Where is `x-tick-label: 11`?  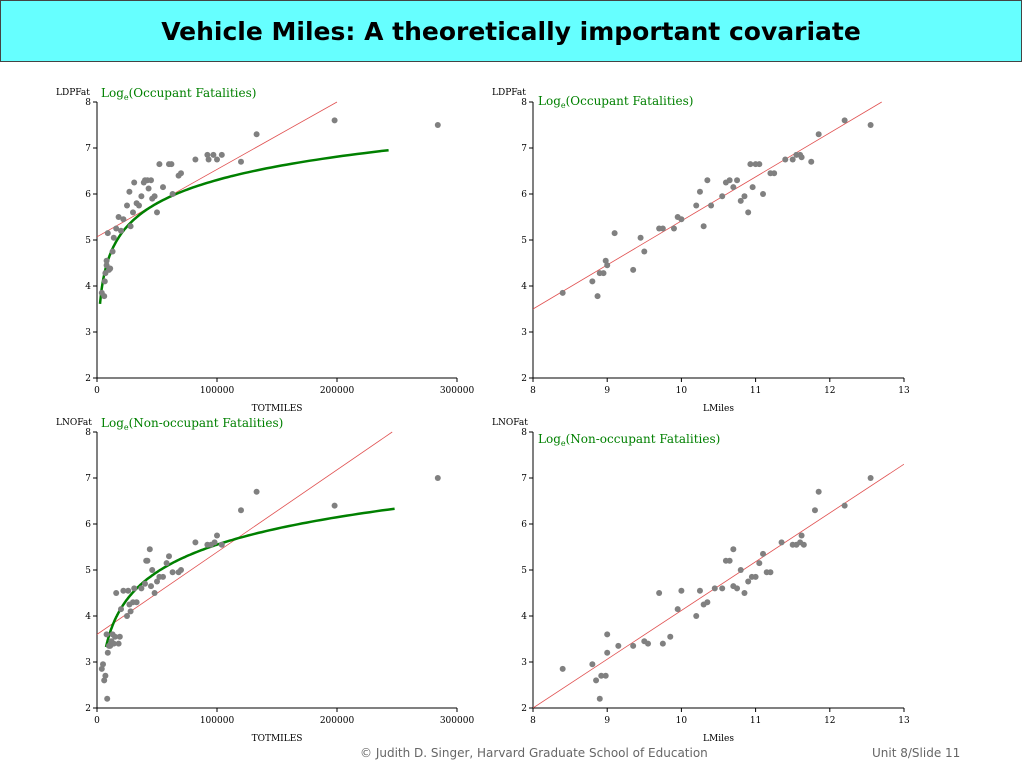 x-tick-label: 11 is located at coordinates (755, 391).